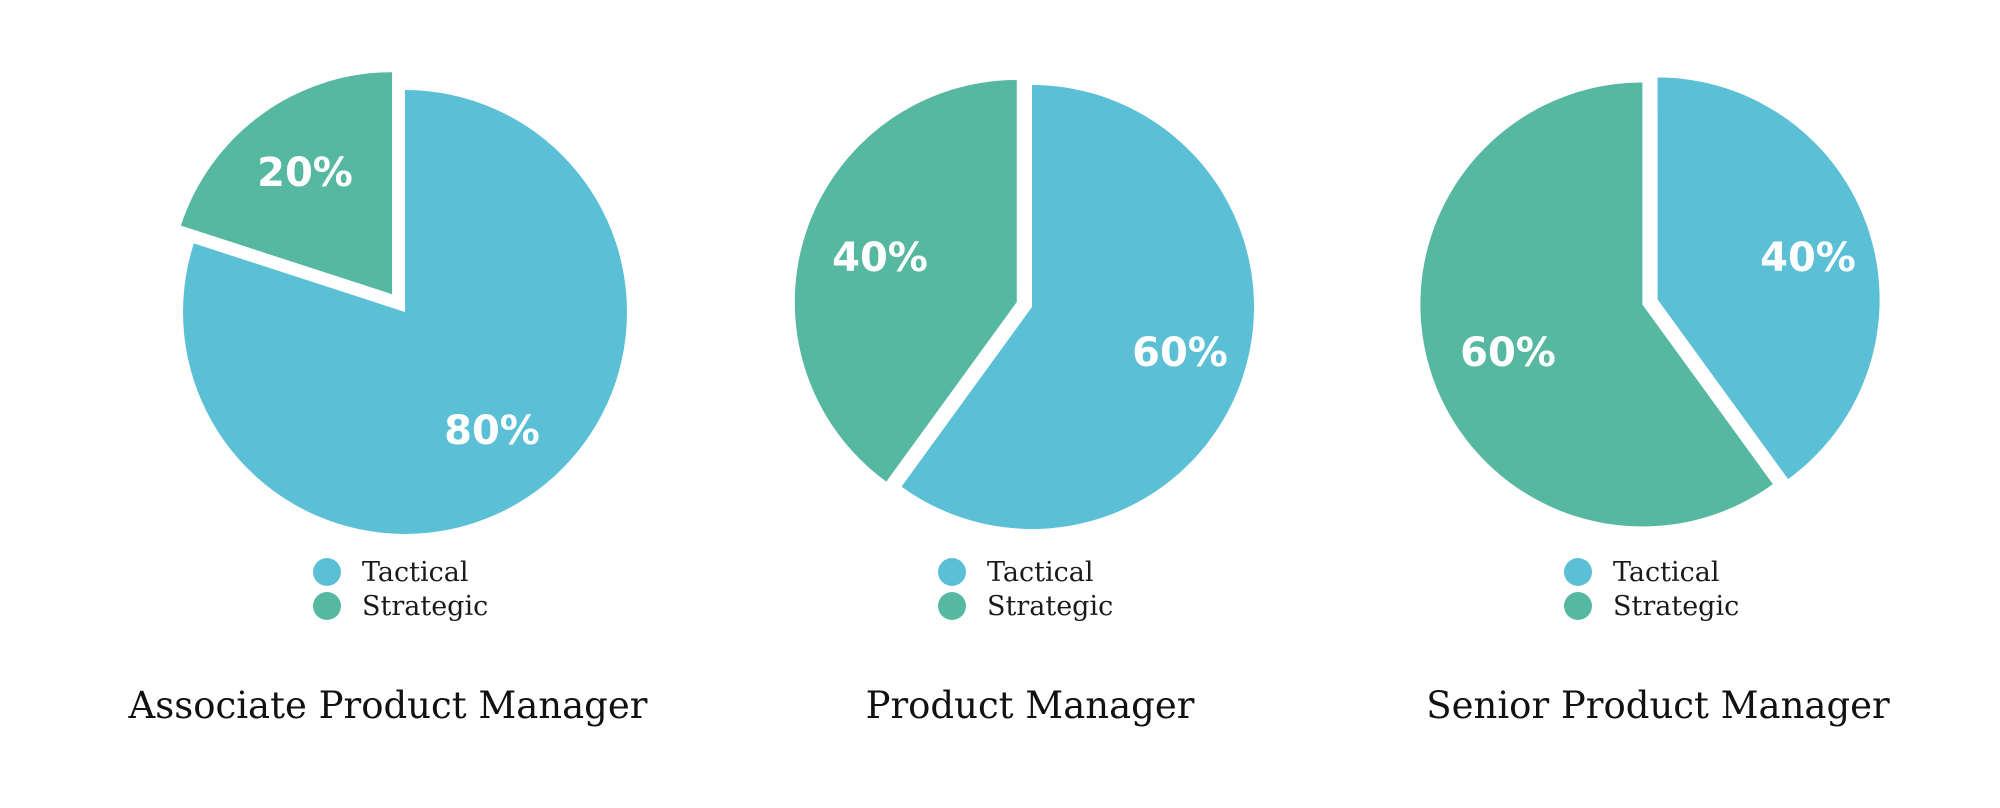 The width and height of the screenshot is (2000, 808). I want to click on chart-title: Associate Product Manager, so click(388, 705).